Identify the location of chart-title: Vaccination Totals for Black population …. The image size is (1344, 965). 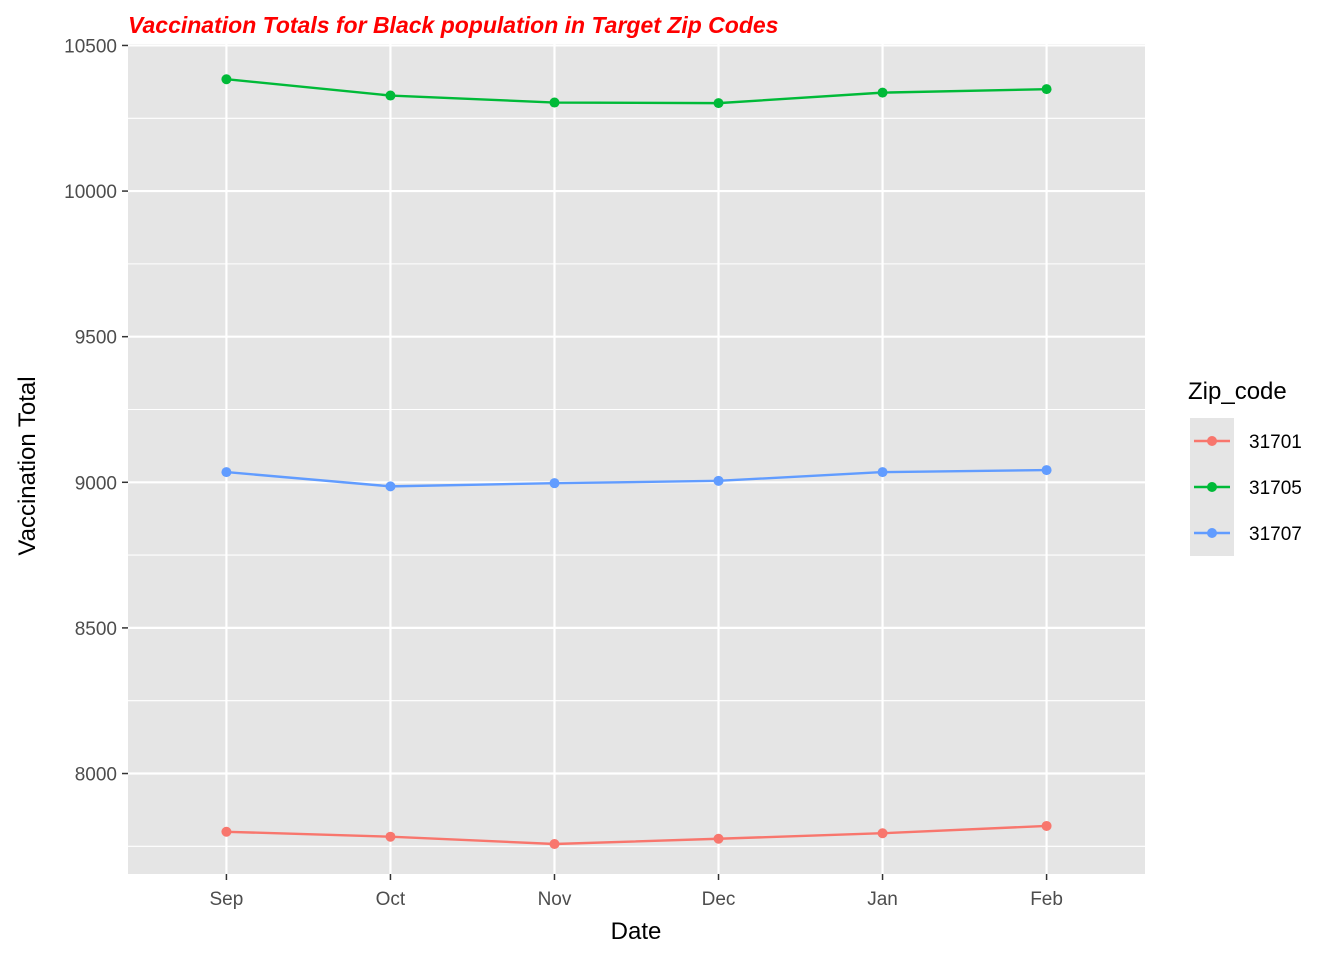
(453, 25).